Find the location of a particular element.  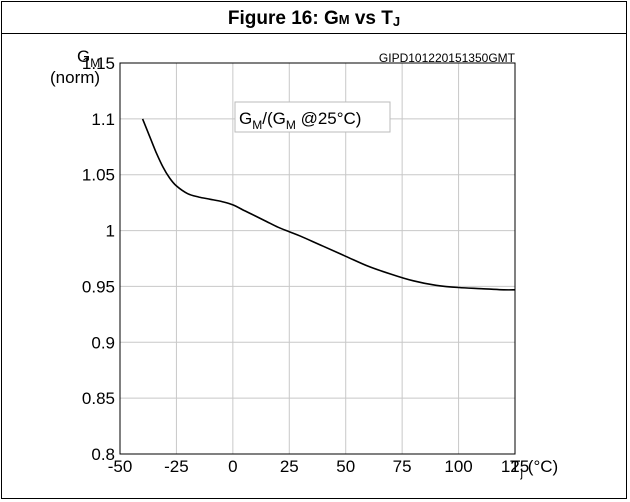

legend-part3: @25°C) is located at coordinates (329, 118).